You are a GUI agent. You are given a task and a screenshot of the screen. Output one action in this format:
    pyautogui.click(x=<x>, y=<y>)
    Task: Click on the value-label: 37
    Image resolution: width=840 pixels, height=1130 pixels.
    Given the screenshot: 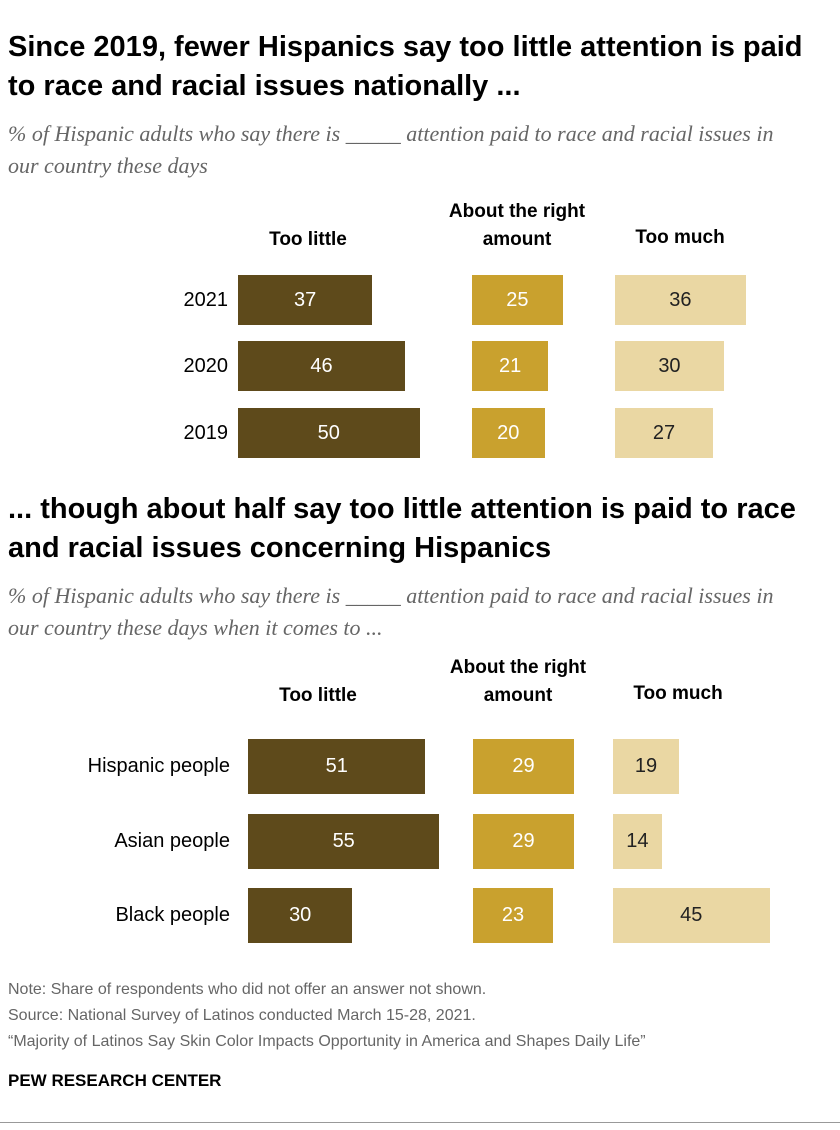 What is the action you would take?
    pyautogui.click(x=305, y=300)
    